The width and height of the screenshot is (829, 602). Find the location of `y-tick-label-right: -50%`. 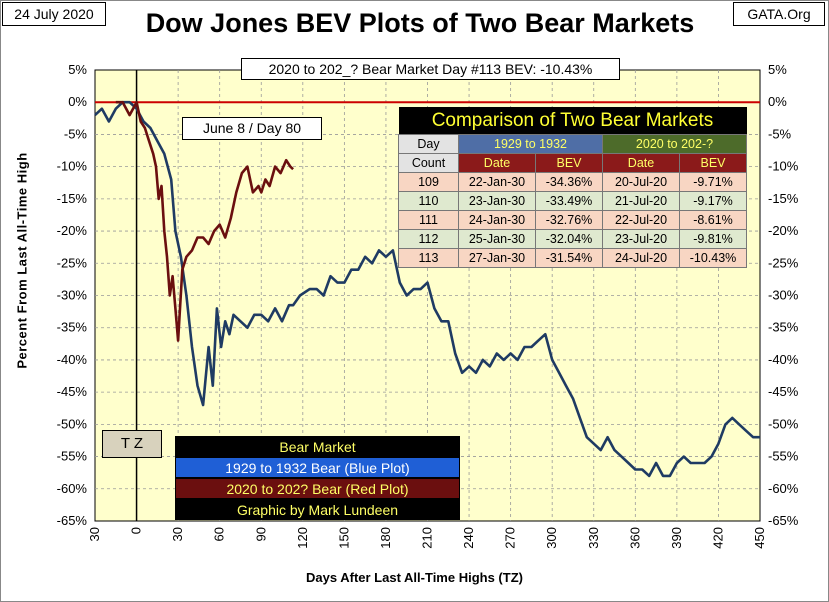

y-tick-label-right: -50% is located at coordinates (783, 423).